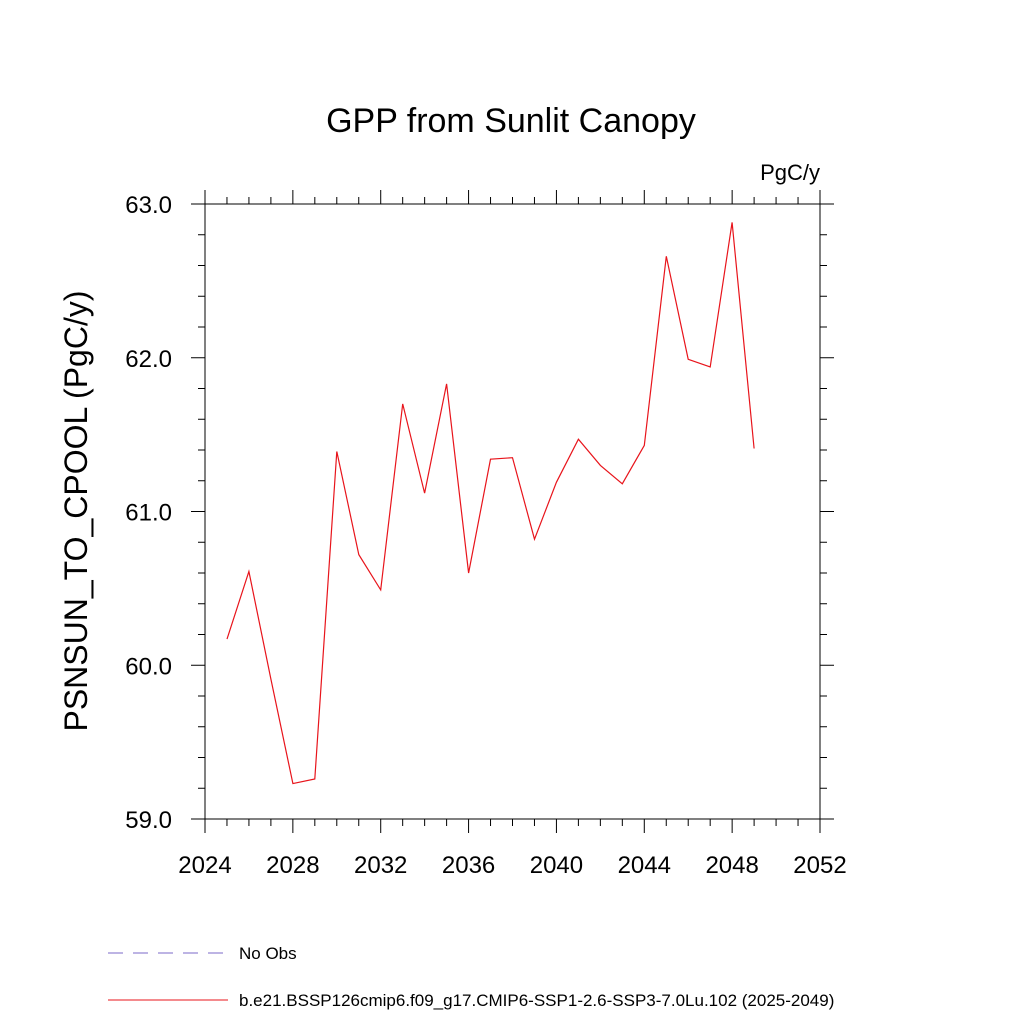 The height and width of the screenshot is (1024, 1024). What do you see at coordinates (790, 172) in the screenshot?
I see `units-label: PgC/y` at bounding box center [790, 172].